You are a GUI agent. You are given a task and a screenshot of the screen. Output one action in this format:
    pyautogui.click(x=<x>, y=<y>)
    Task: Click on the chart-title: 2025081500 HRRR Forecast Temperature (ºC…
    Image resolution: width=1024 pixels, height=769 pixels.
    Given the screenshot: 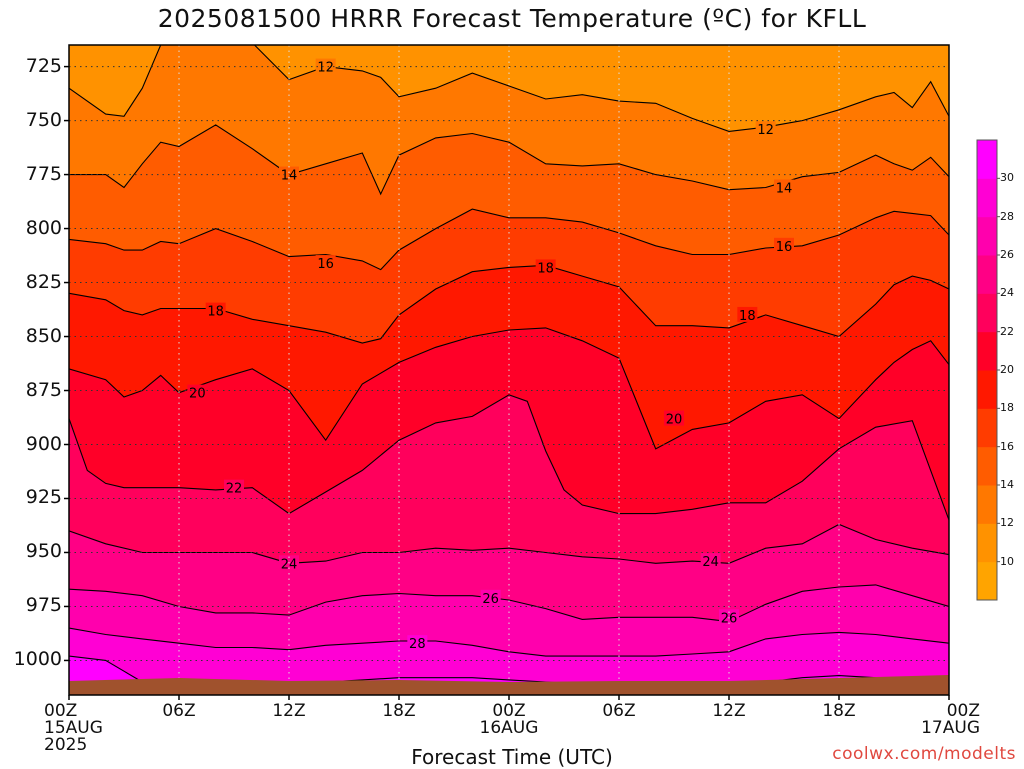 What is the action you would take?
    pyautogui.click(x=512, y=18)
    